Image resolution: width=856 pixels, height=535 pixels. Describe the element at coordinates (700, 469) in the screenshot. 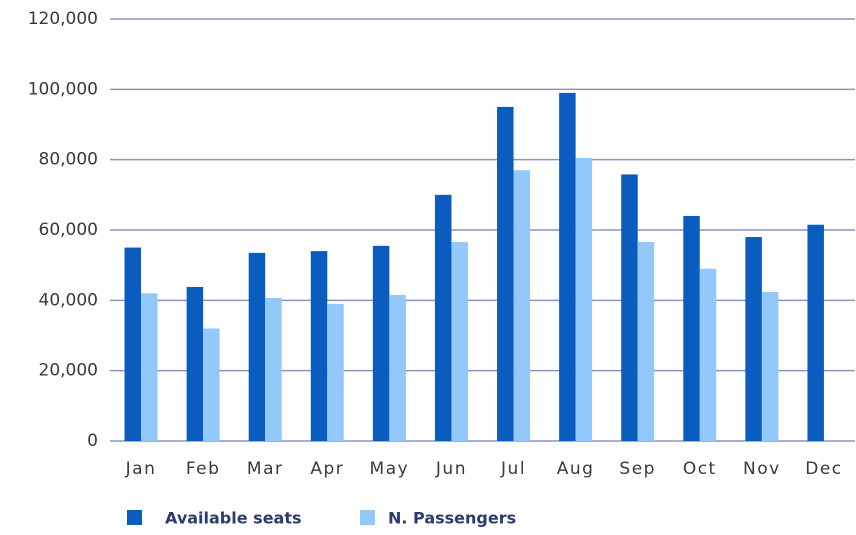

I see `x-tick-label: Oct` at that location.